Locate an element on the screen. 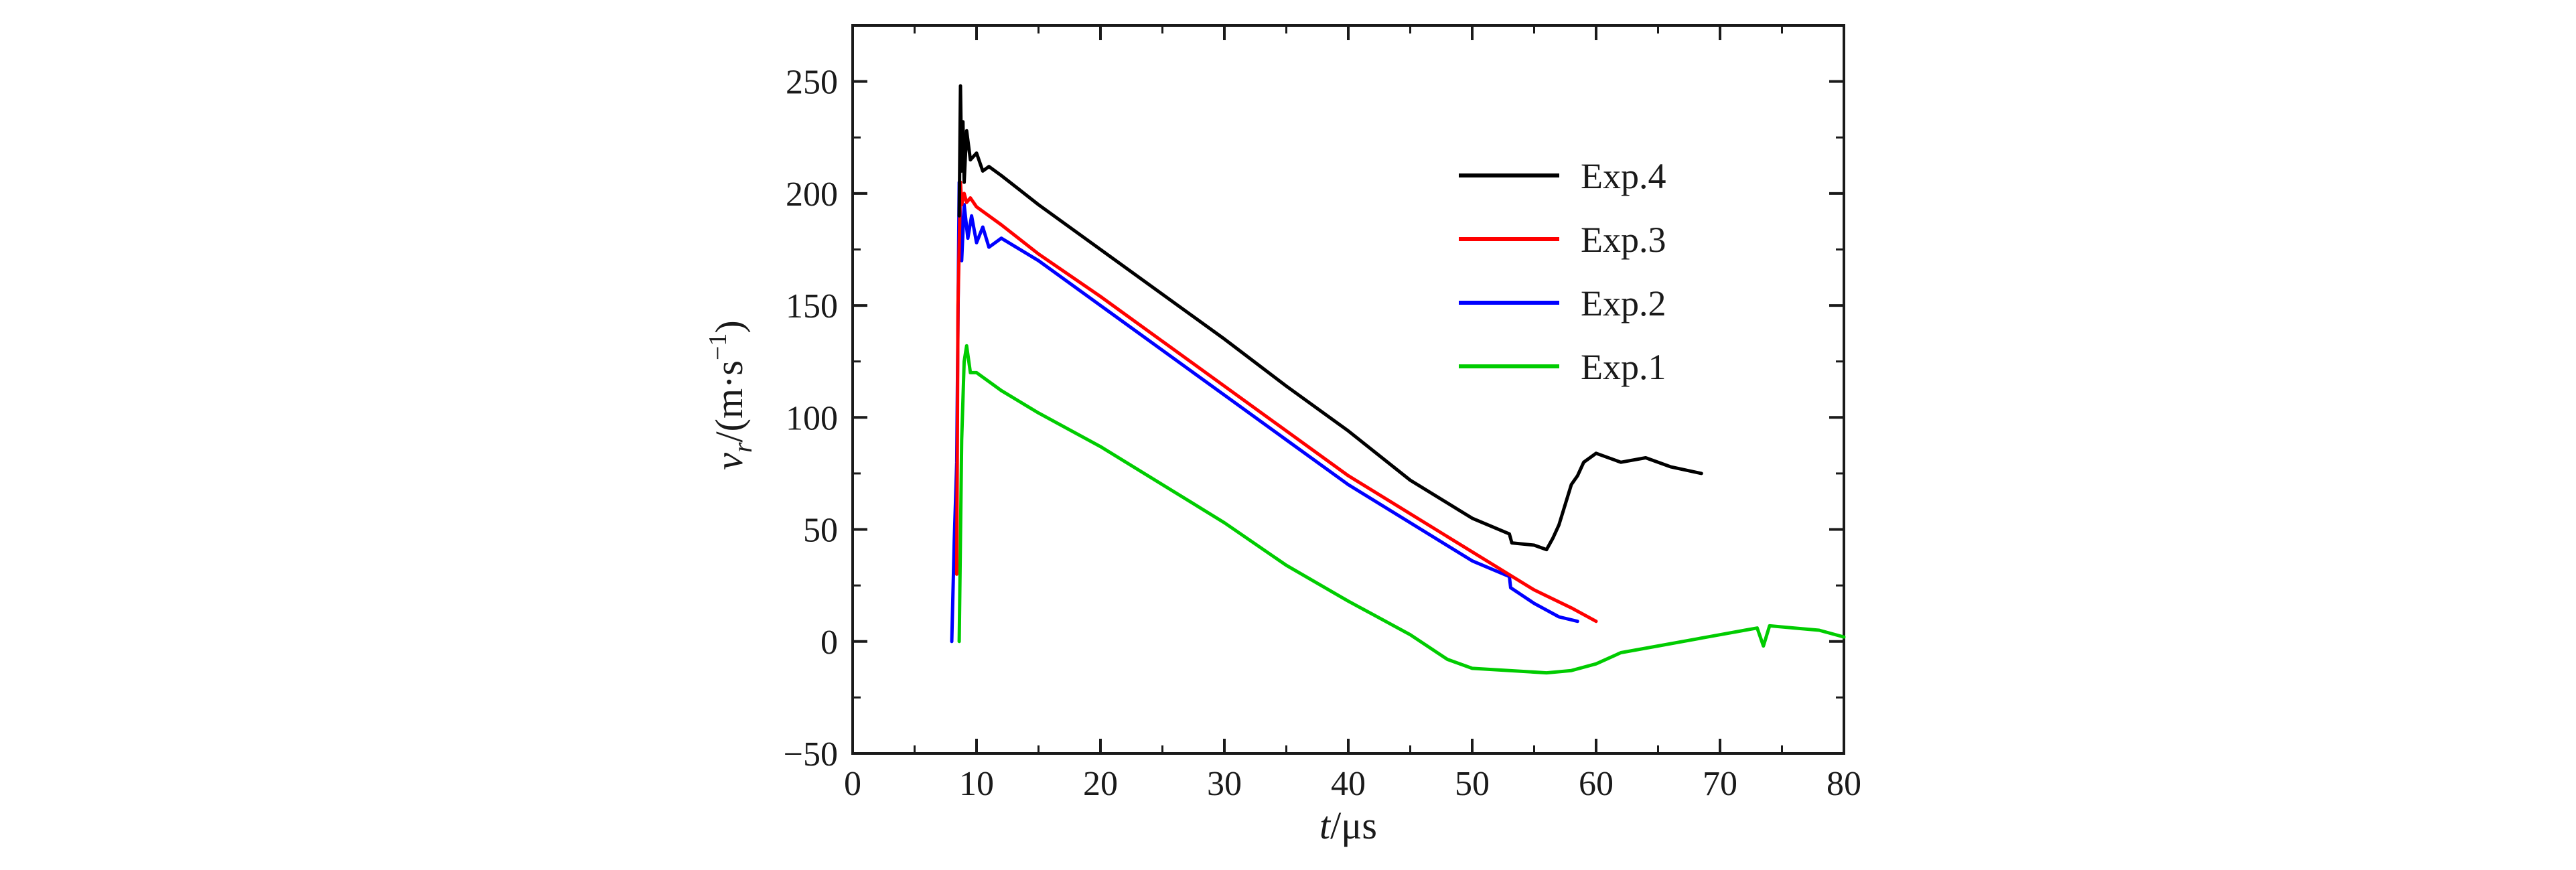 This screenshot has height=870, width=2576. legend-label: Exp.3 is located at coordinates (1623, 240).